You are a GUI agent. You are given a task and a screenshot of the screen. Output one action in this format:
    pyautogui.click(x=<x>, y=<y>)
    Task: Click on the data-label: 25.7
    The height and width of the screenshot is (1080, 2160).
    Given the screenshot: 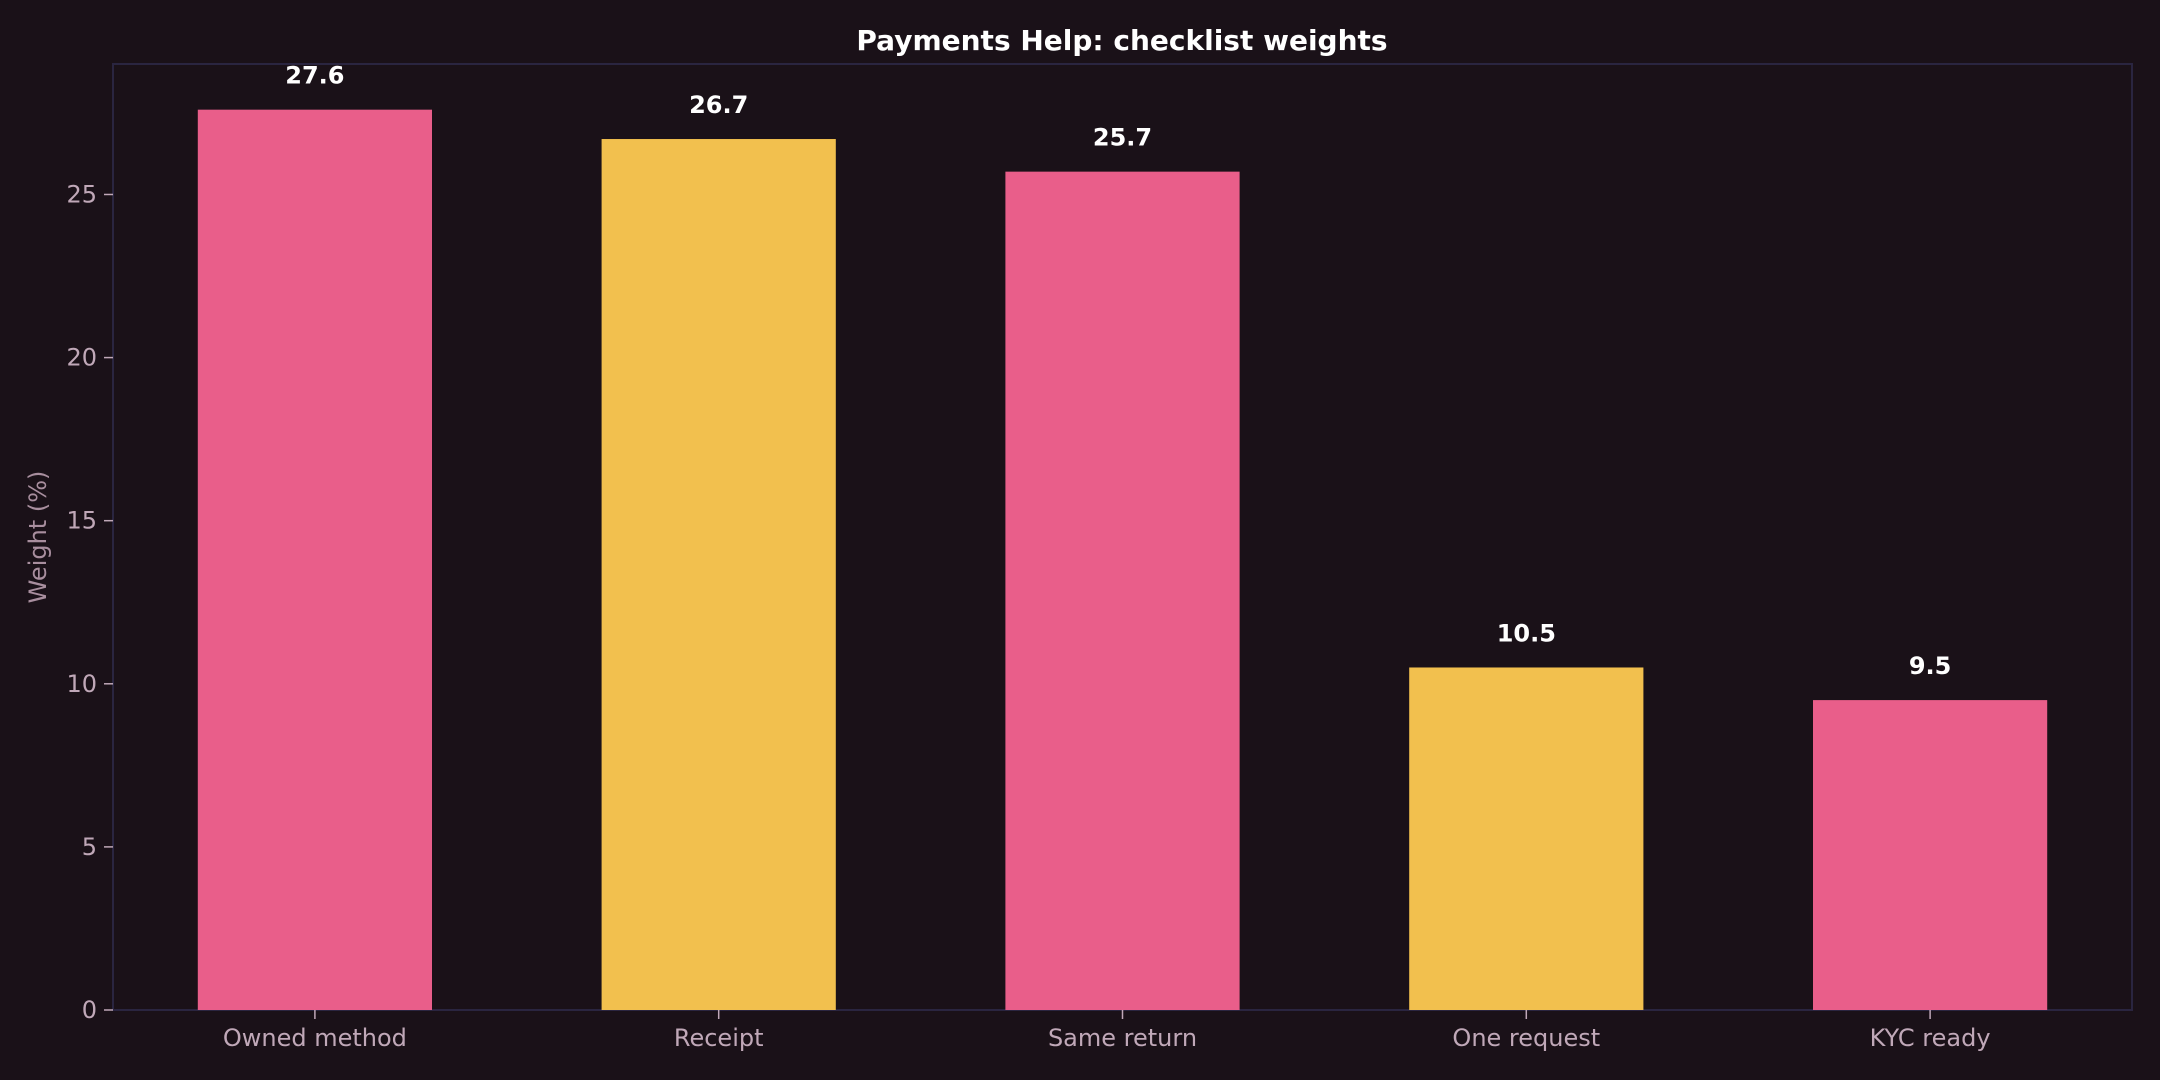 What is the action you would take?
    pyautogui.click(x=1122, y=138)
    